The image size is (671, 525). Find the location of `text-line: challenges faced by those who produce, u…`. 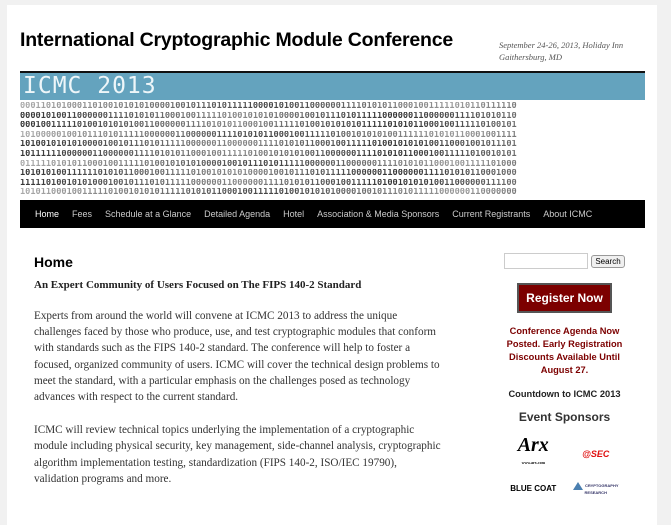

text-line: challenges faced by those who produce, u… is located at coordinates (235, 332).